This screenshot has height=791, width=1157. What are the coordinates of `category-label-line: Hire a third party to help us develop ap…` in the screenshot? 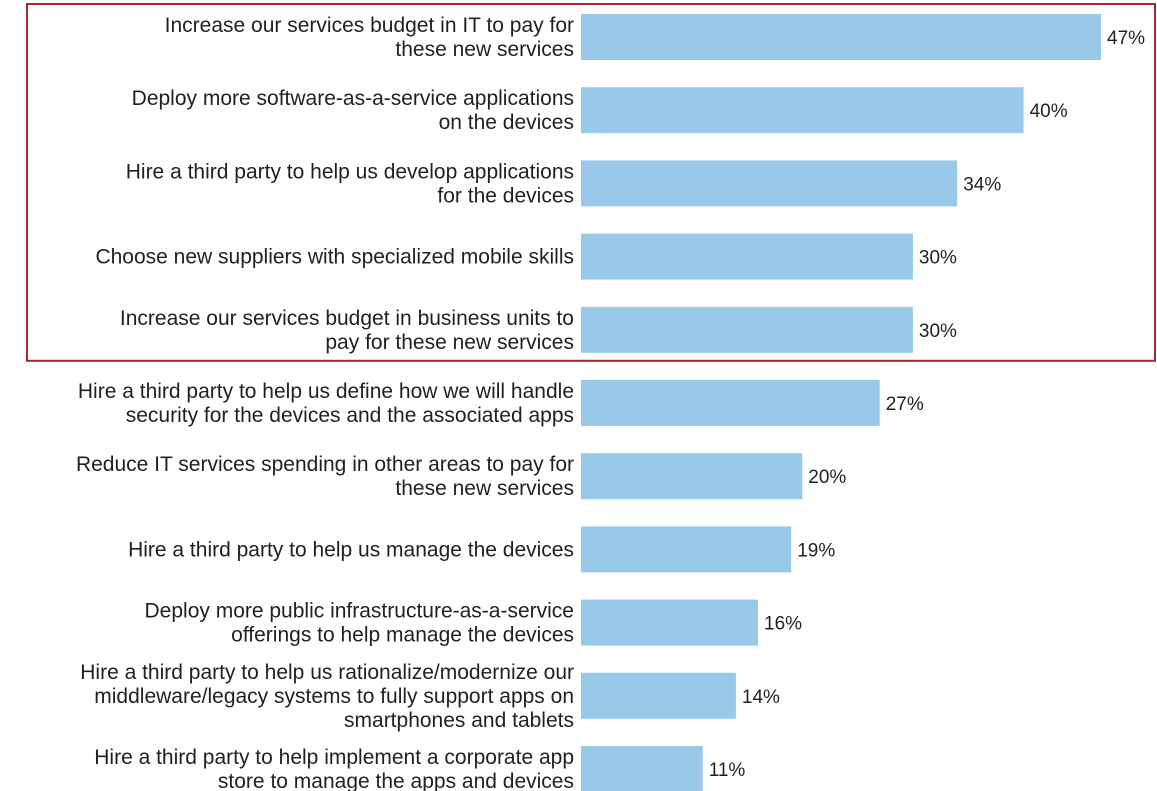 It's located at (350, 171).